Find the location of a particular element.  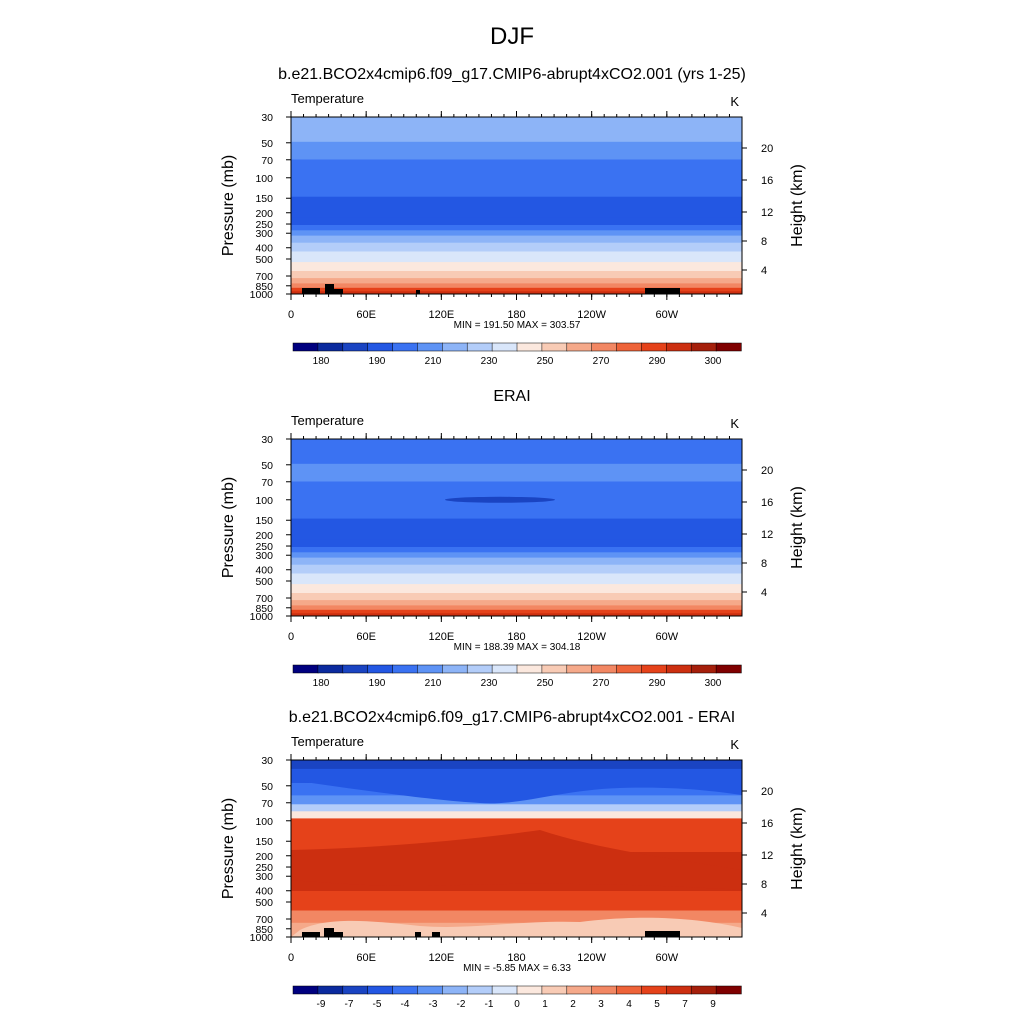

colorbar-label: -1 is located at coordinates (489, 1004).